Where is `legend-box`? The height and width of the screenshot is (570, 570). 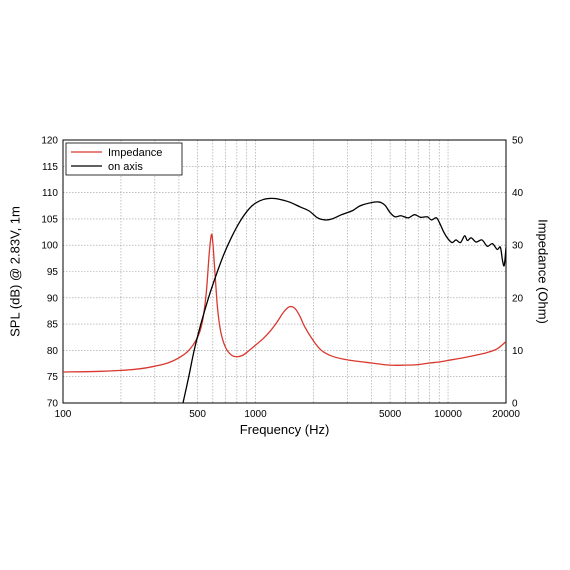 legend-box is located at coordinates (124, 159).